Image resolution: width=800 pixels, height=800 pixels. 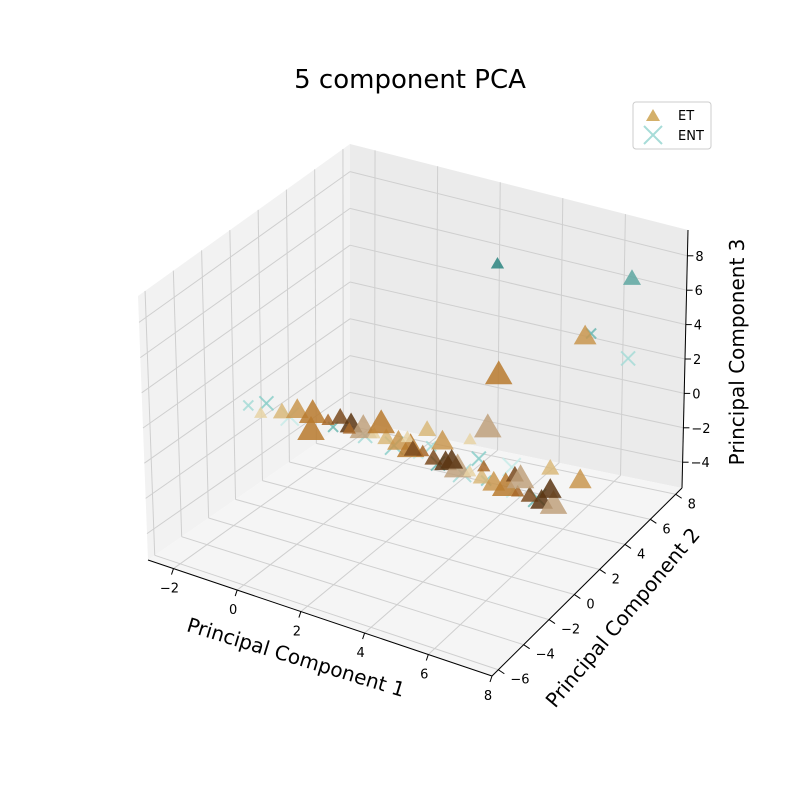 What do you see at coordinates (233, 610) in the screenshot?
I see `x-tick-label-1: 0` at bounding box center [233, 610].